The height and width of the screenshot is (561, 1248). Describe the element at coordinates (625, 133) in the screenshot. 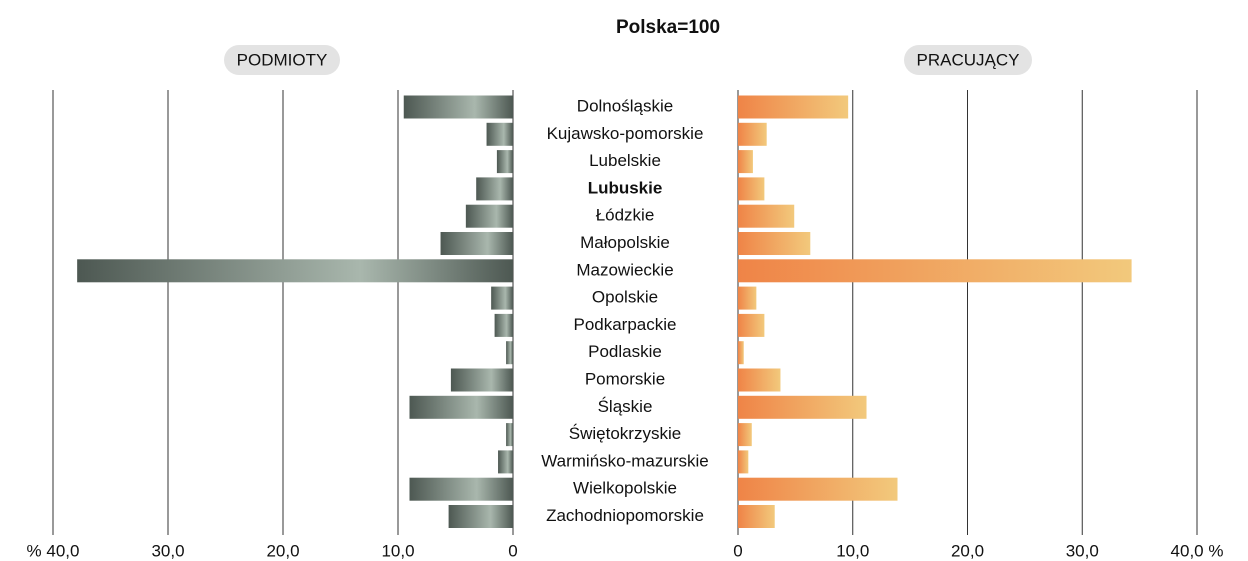

I see `category-label: Kujawsko-pomorskie` at that location.